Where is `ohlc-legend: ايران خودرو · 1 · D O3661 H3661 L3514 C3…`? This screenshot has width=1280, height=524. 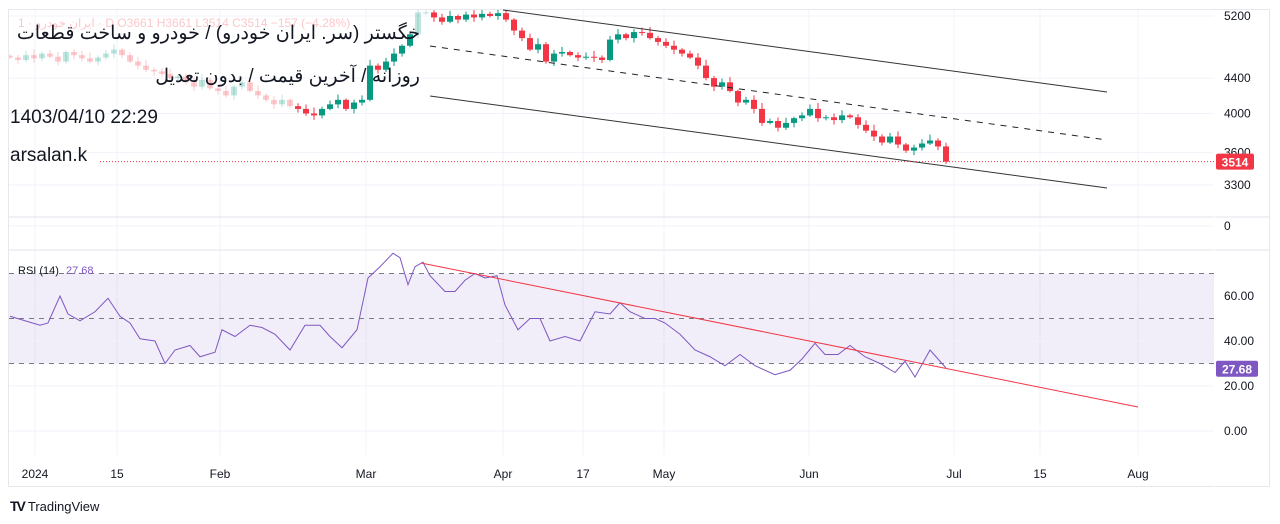 ohlc-legend: ايران خودرو · 1 · D O3661 H3661 L3514 C3… is located at coordinates (184, 23).